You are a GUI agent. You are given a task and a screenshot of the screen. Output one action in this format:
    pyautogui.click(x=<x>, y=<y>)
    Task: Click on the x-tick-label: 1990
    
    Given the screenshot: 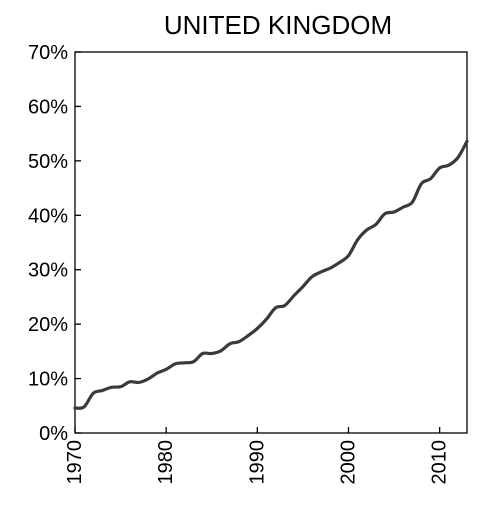 What is the action you would take?
    pyautogui.click(x=257, y=462)
    